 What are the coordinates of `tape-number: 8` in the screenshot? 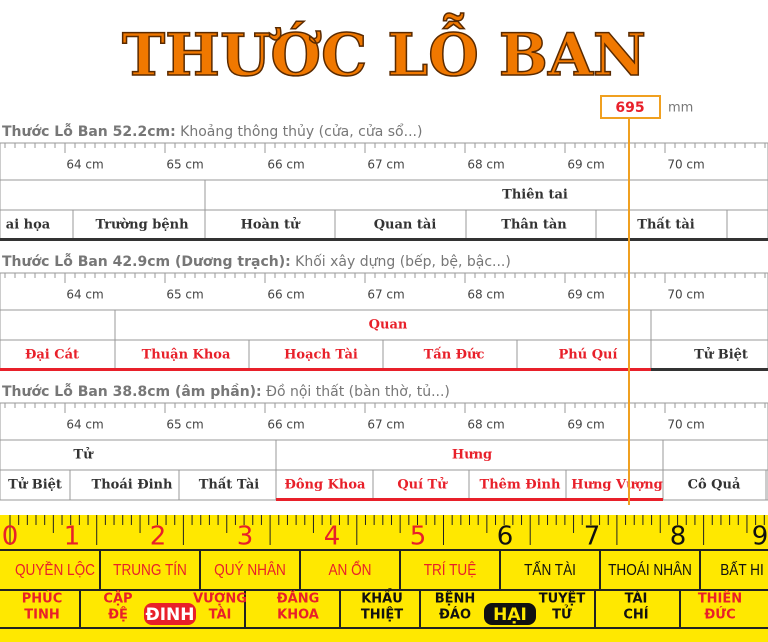 It's located at (678, 537).